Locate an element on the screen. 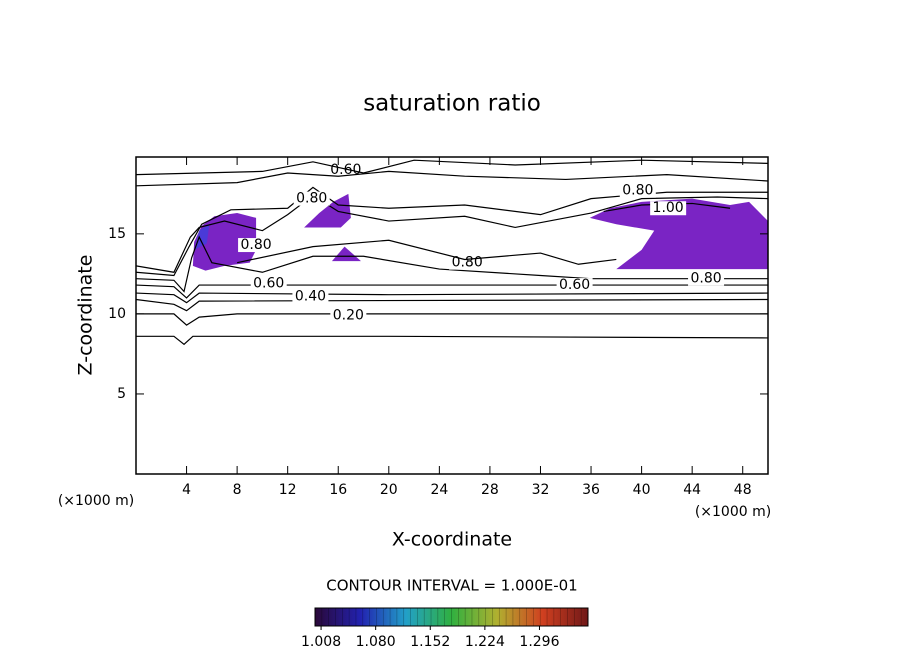  colorbar is located at coordinates (451, 617).